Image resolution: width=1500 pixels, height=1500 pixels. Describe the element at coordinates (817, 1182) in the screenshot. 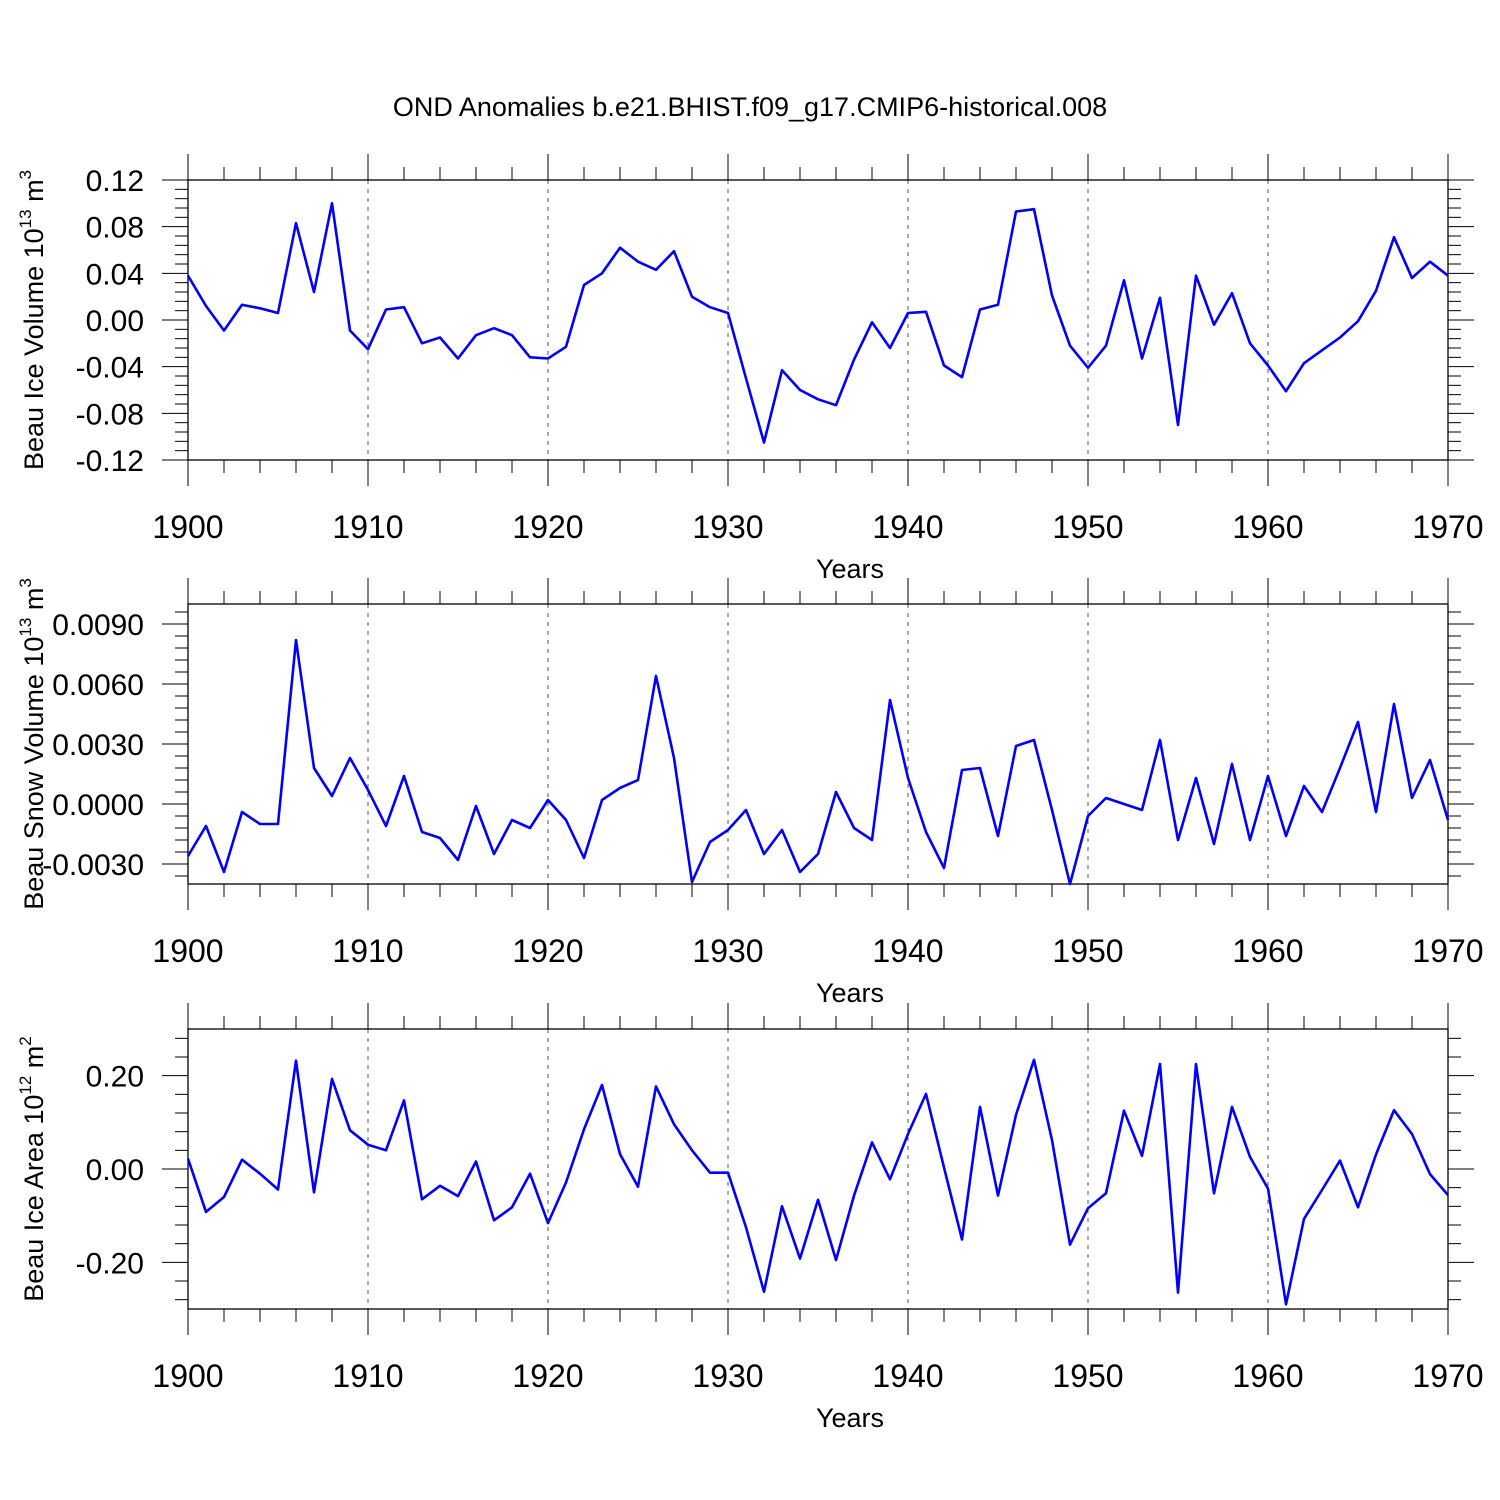

I see `series-line-ice-area` at that location.